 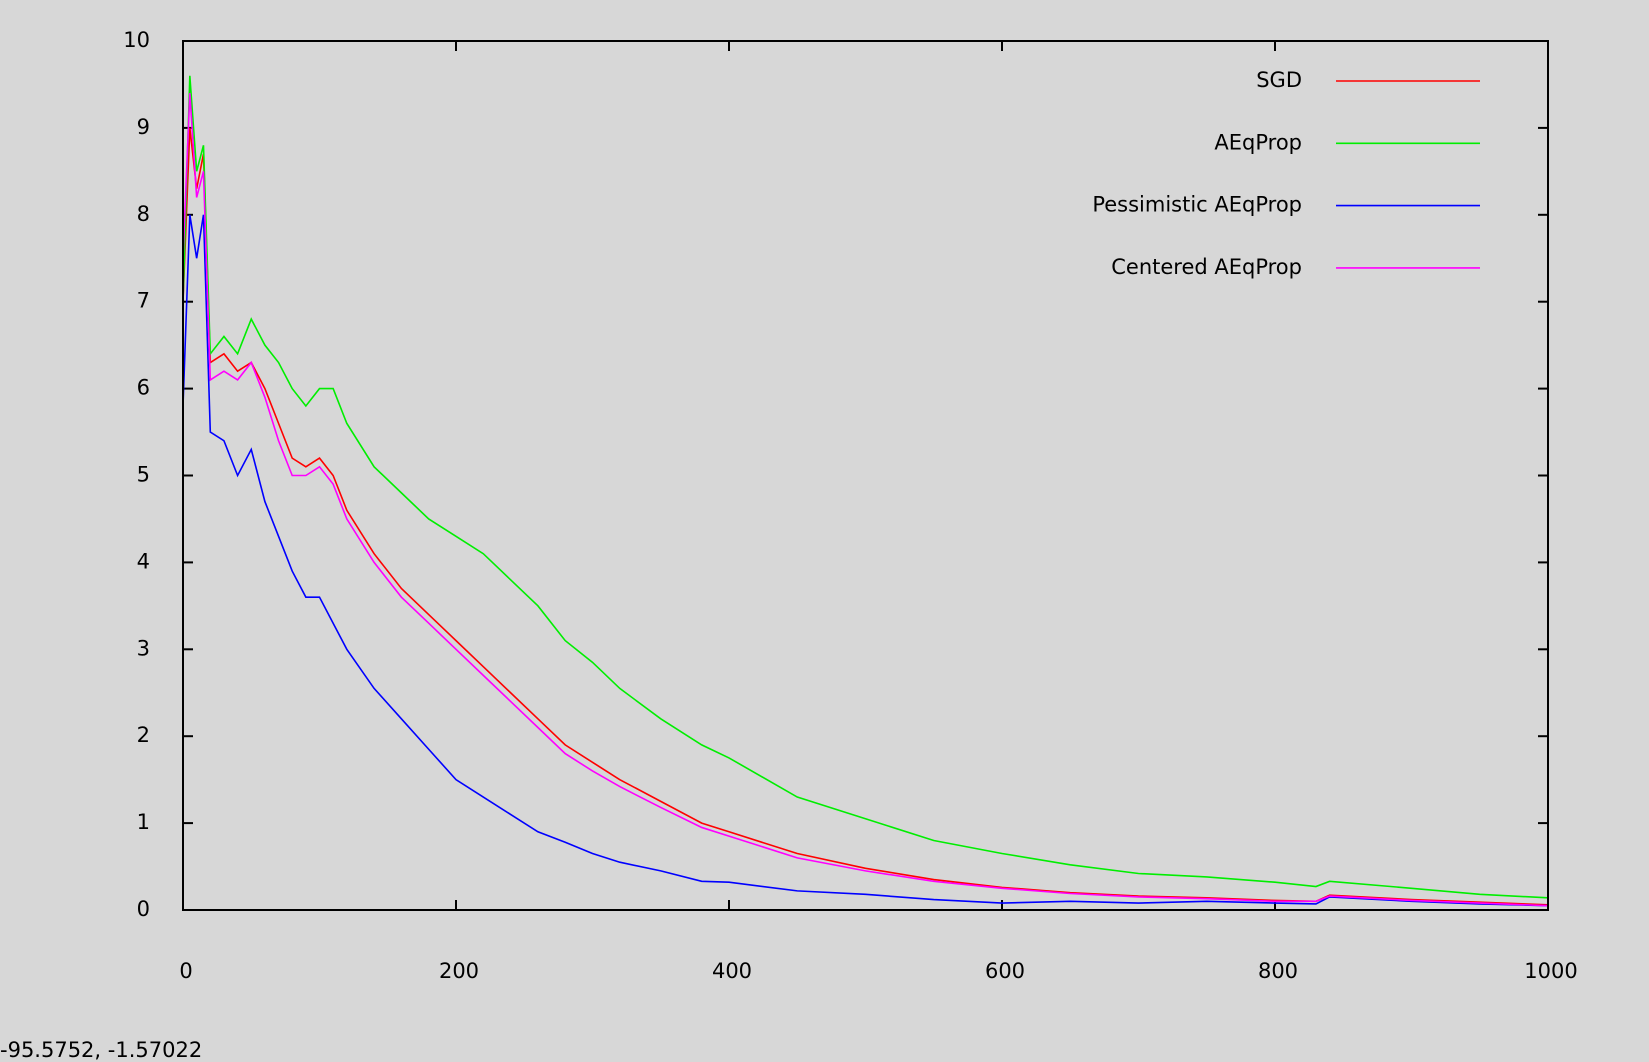 I want to click on y-tick-label: 7, so click(x=143, y=301).